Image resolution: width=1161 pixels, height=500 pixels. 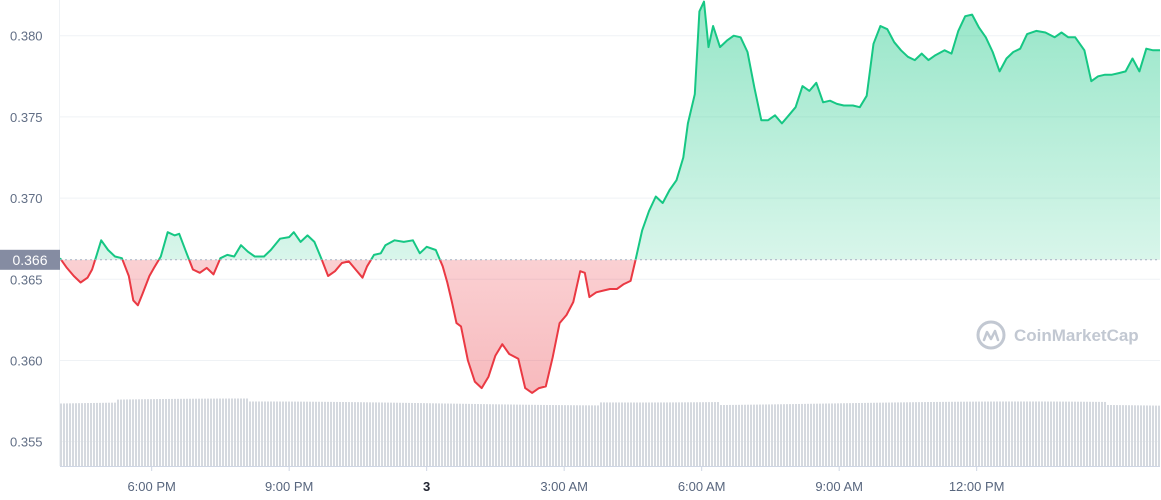 What do you see at coordinates (348, 326) in the screenshot?
I see `price-line-down` at bounding box center [348, 326].